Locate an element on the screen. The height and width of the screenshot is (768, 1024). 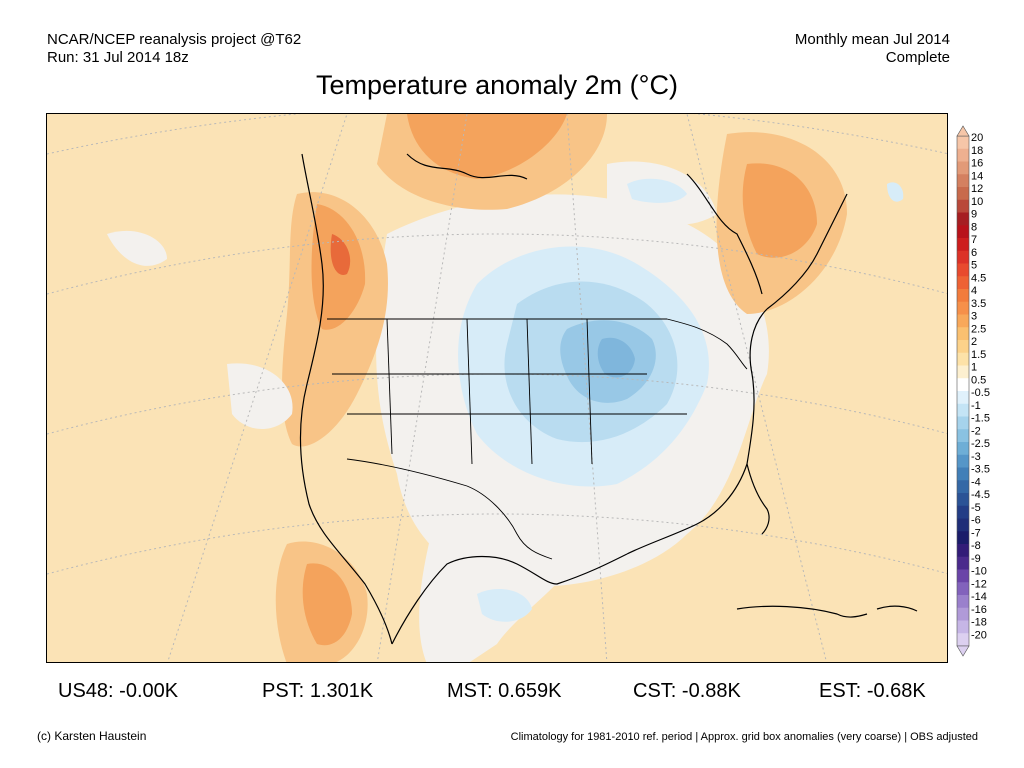
colorbar-tick-label: 5 is located at coordinates (974, 266).